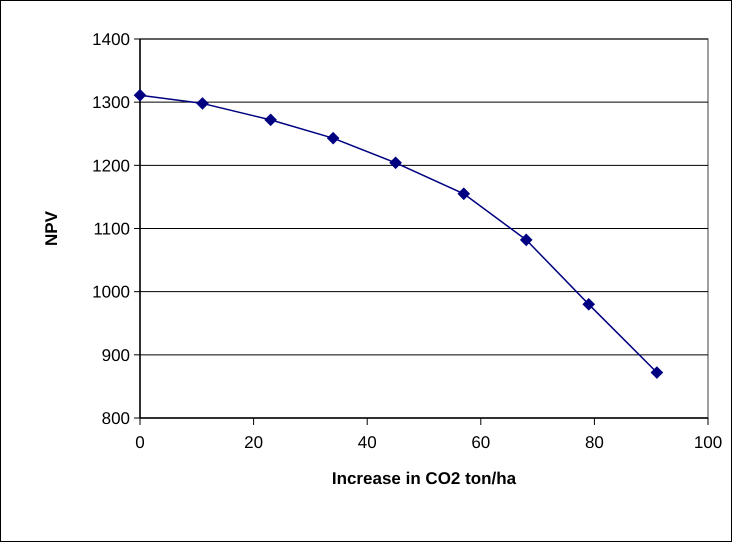  I want to click on y-tick-label: 1200, so click(111, 166).